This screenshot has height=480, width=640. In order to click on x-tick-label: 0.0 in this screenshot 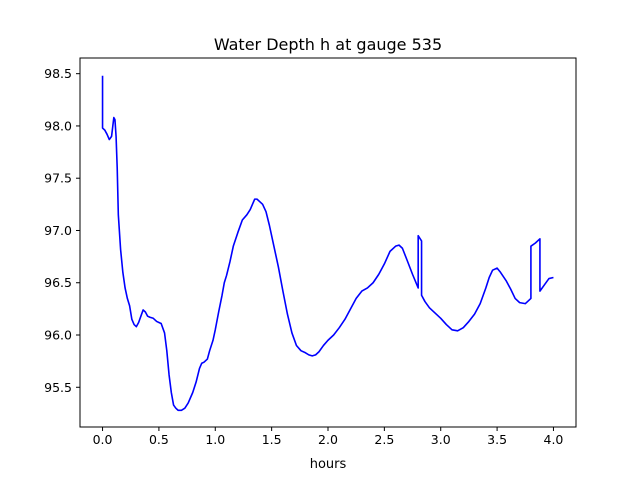, I will do `click(103, 439)`.